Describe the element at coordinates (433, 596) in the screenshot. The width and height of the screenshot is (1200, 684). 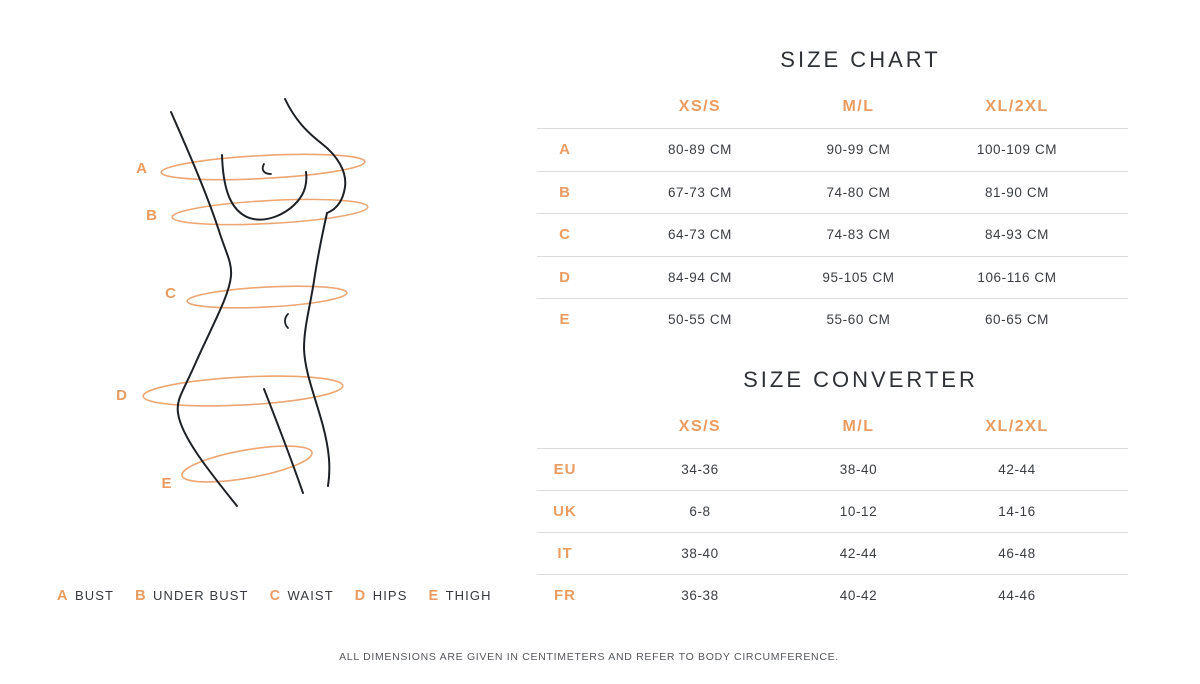
I see `legend-letter: E` at that location.